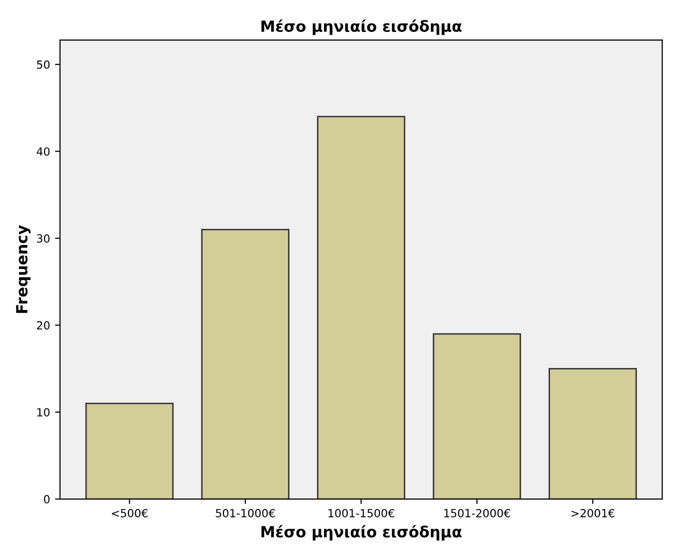 The image size is (682, 549). Describe the element at coordinates (361, 532) in the screenshot. I see `x-axis-title: Μέσο μηνιαίο εισόδημα` at that location.